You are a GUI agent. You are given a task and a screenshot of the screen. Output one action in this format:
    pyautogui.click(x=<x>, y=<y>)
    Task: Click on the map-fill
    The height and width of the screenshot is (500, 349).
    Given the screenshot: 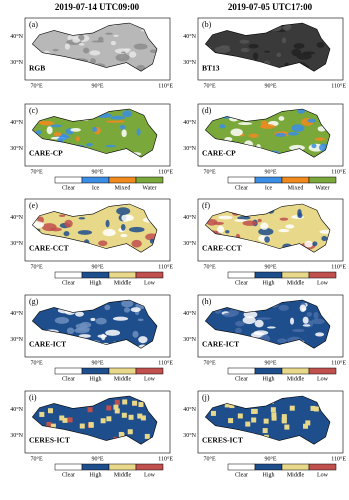 What is the action you would take?
    pyautogui.click(x=267, y=133)
    